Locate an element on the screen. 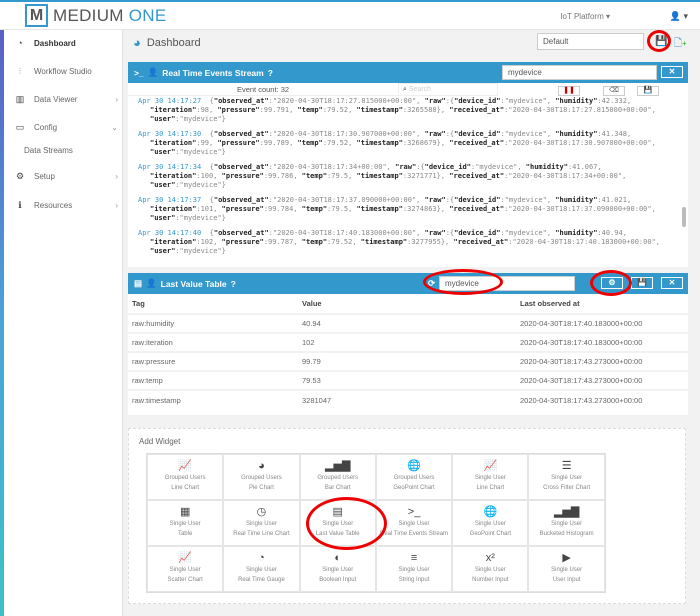 The image size is (700, 616). add-widget-single-user-real-time-events-stream: >_ Single User Real Time Events Stream is located at coordinates (414, 523).